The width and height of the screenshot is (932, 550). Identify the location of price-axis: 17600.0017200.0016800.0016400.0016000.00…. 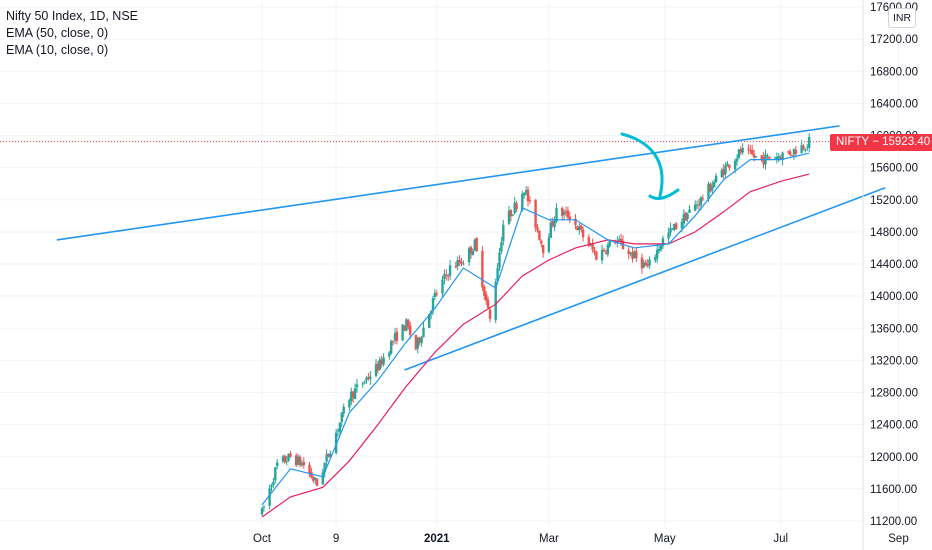
(894, 265).